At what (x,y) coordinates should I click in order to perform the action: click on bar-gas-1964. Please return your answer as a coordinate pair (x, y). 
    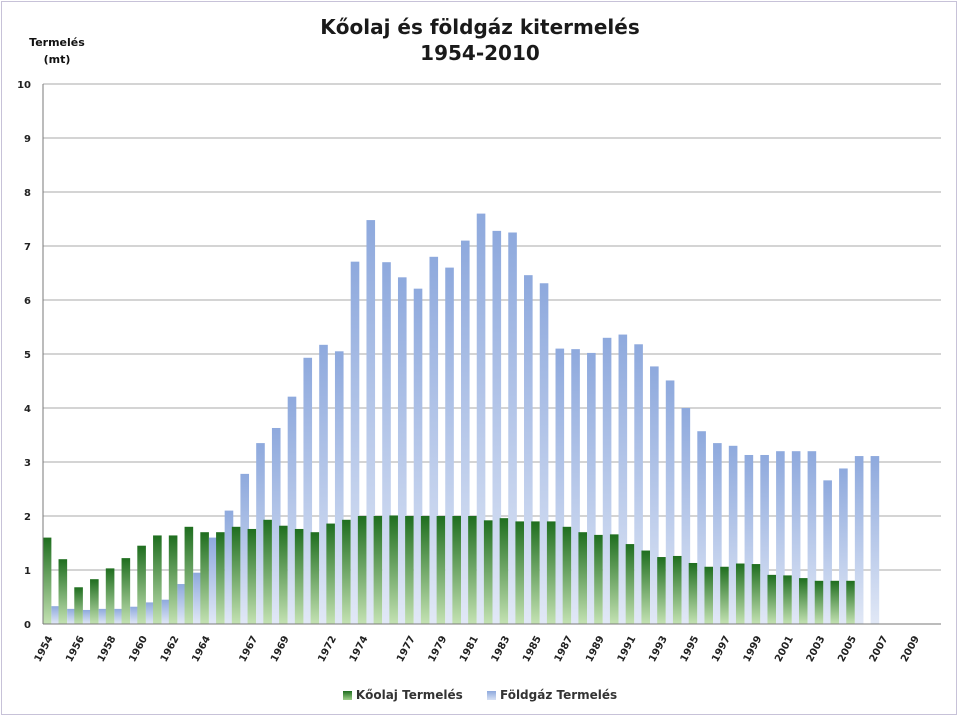
    Looking at the image, I should click on (213, 580).